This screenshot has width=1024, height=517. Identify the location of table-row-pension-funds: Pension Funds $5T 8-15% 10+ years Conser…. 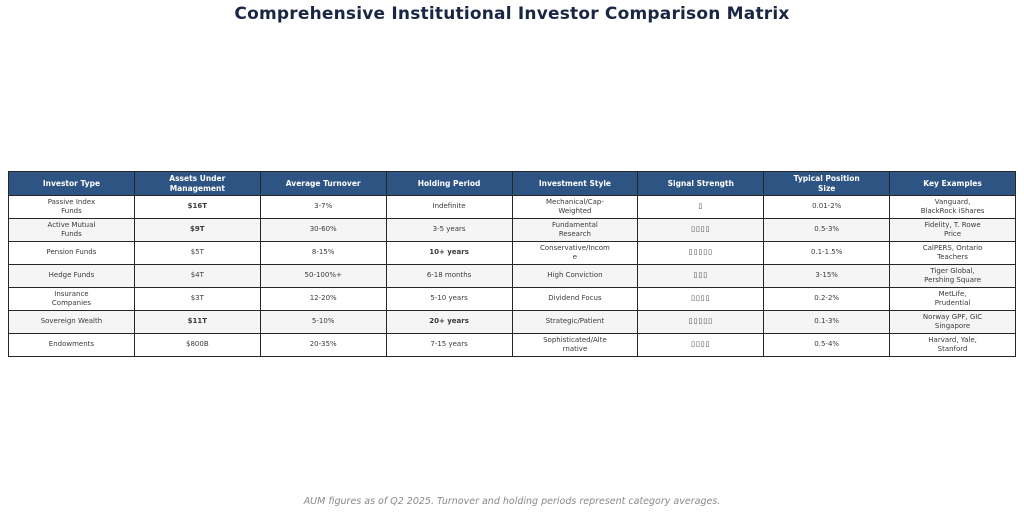
(512, 253).